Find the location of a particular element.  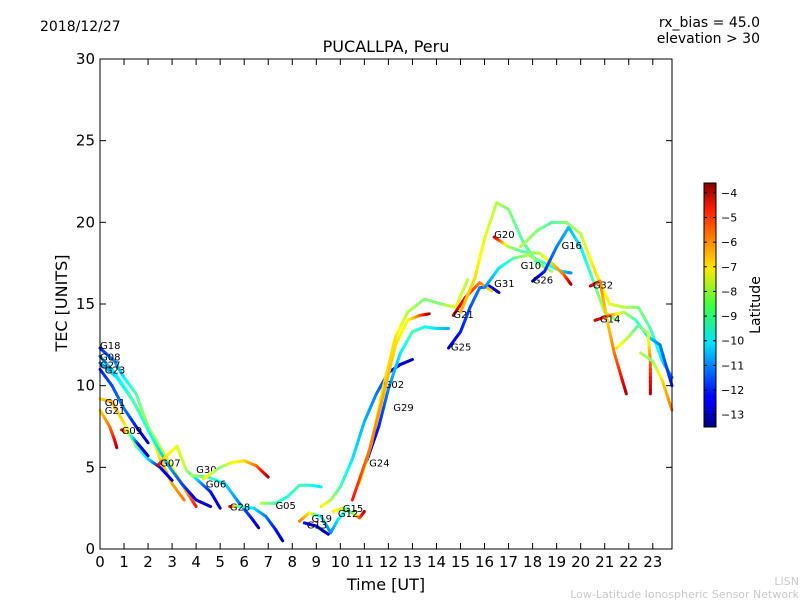

sat-track-G09 is located at coordinates (135, 443).